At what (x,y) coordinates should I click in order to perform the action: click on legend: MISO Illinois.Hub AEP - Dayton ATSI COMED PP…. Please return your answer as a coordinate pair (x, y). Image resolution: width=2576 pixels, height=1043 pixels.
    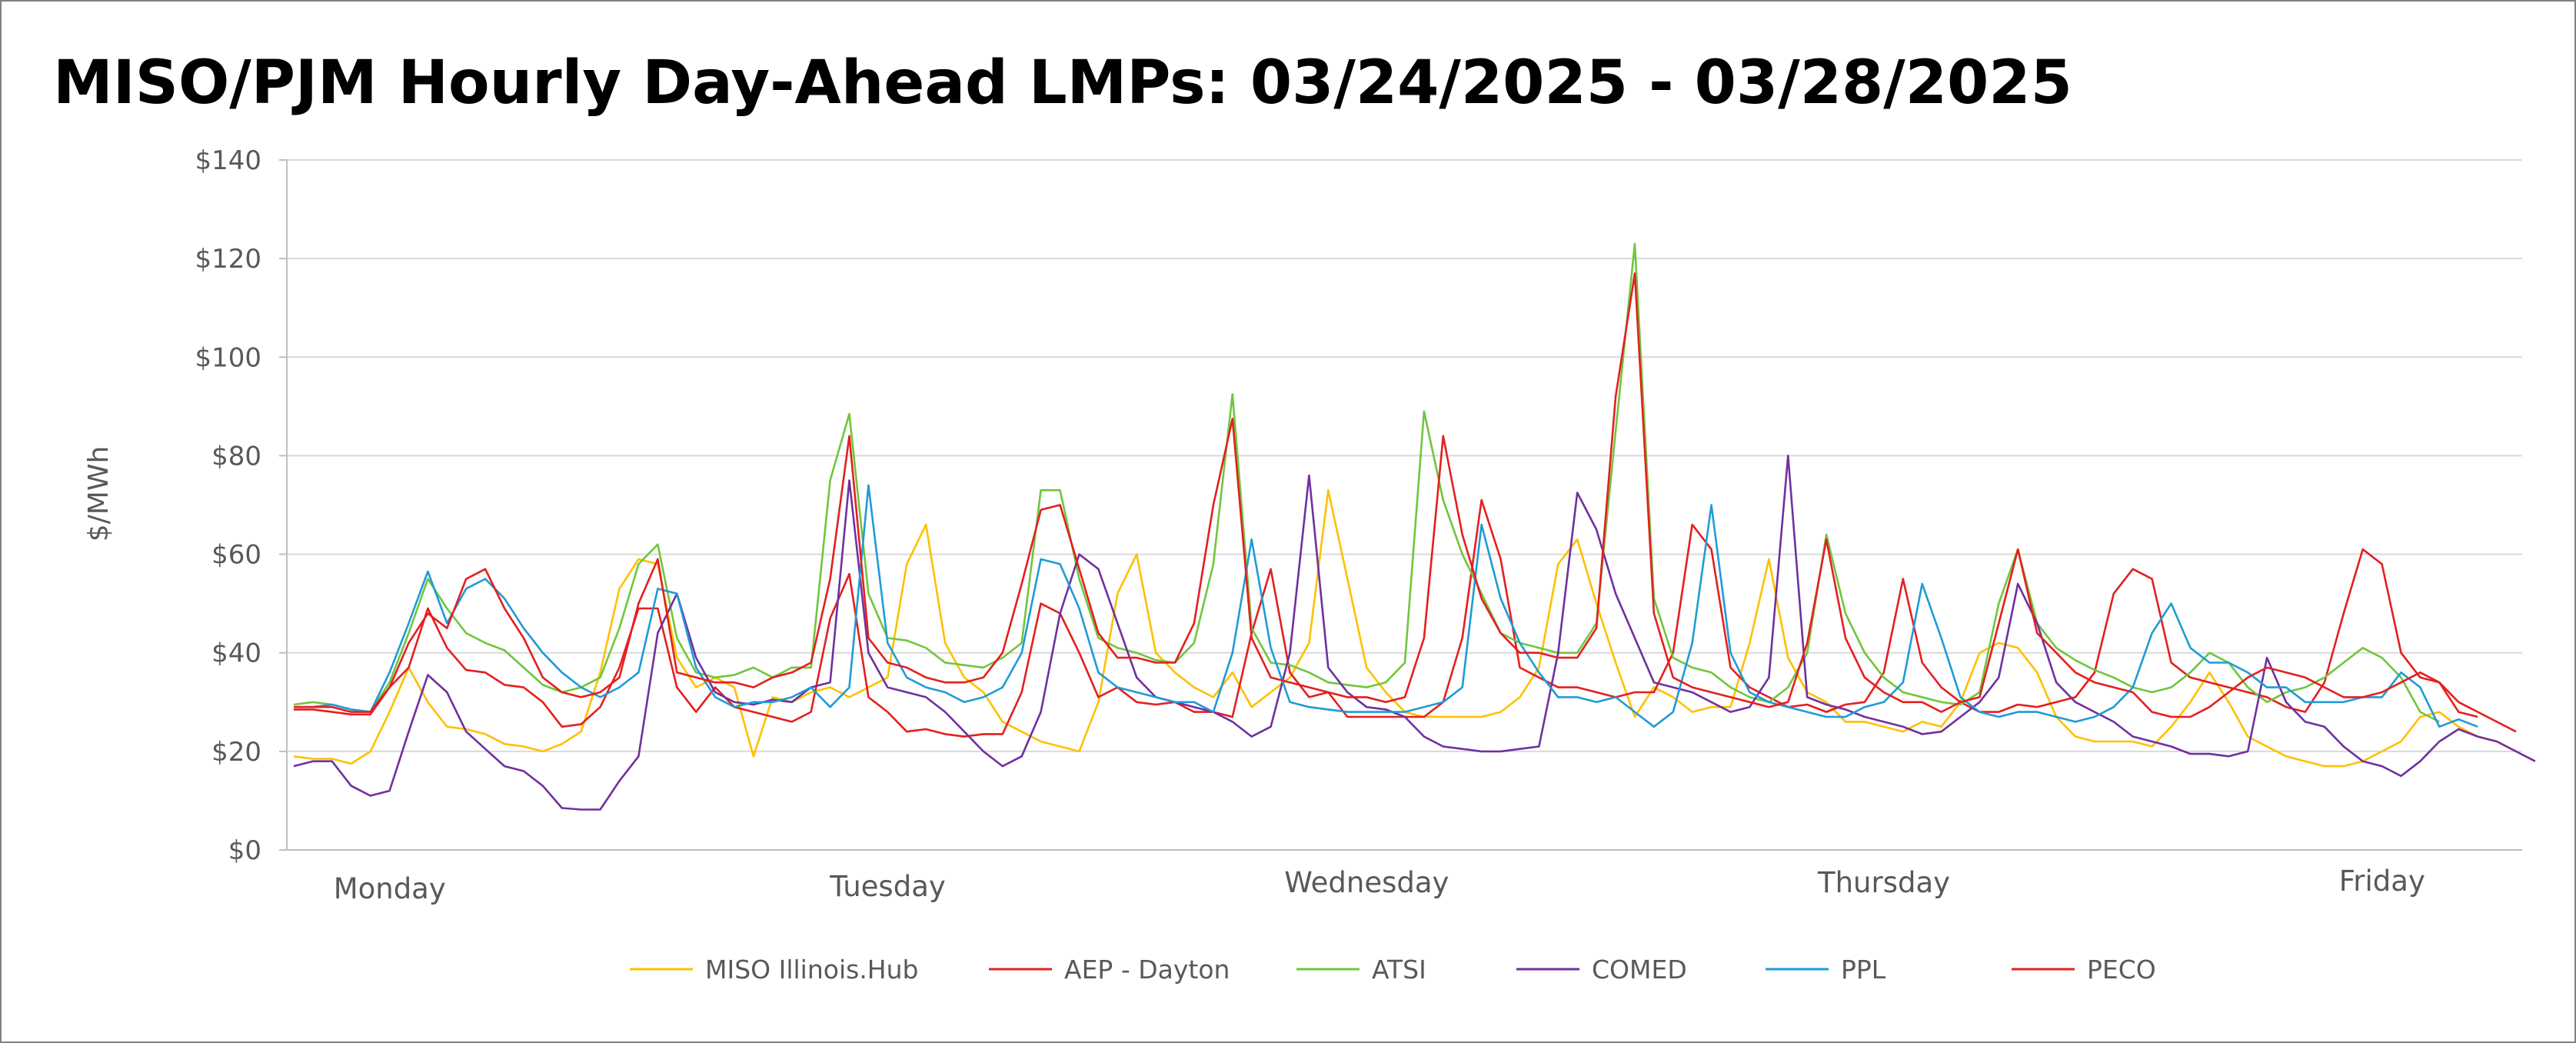
    Looking at the image, I should click on (1393, 970).